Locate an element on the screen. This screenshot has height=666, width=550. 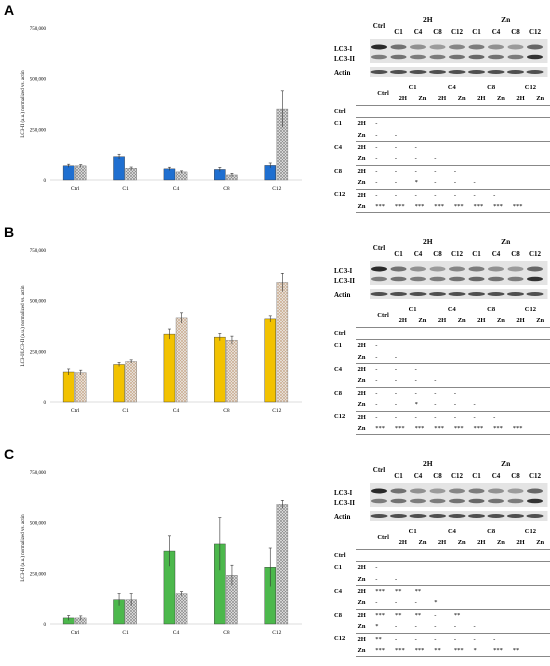
table-row: Zn - - * - - - is located at coordinates (441, 405).